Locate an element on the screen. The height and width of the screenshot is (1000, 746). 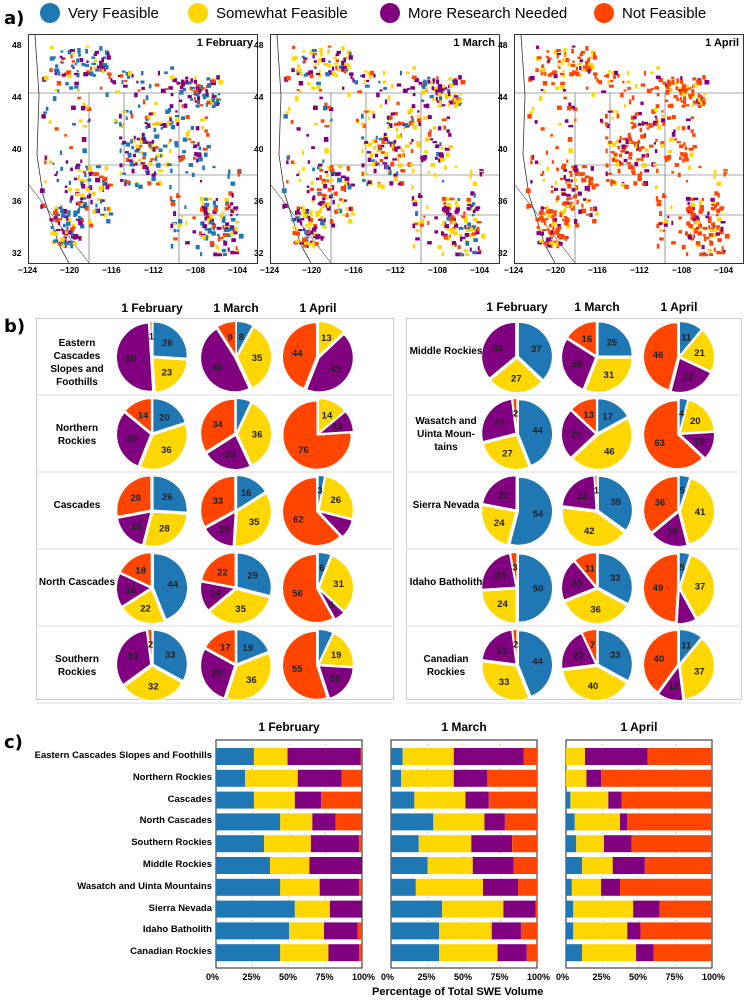
pie-value-label: 50 is located at coordinates (538, 589).